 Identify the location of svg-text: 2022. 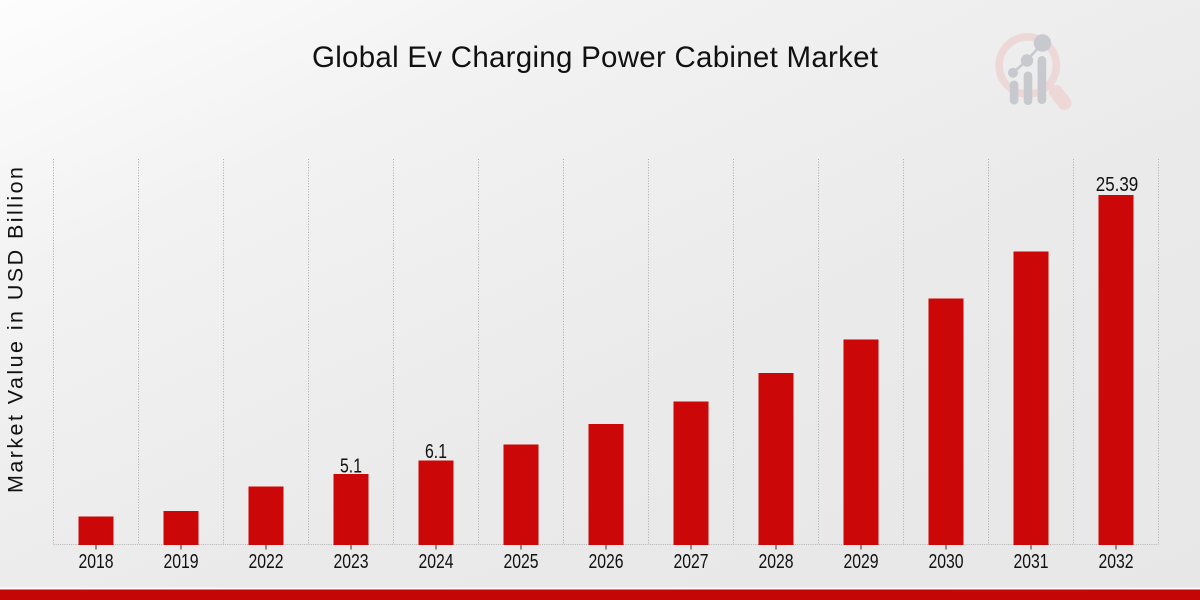
(265, 561).